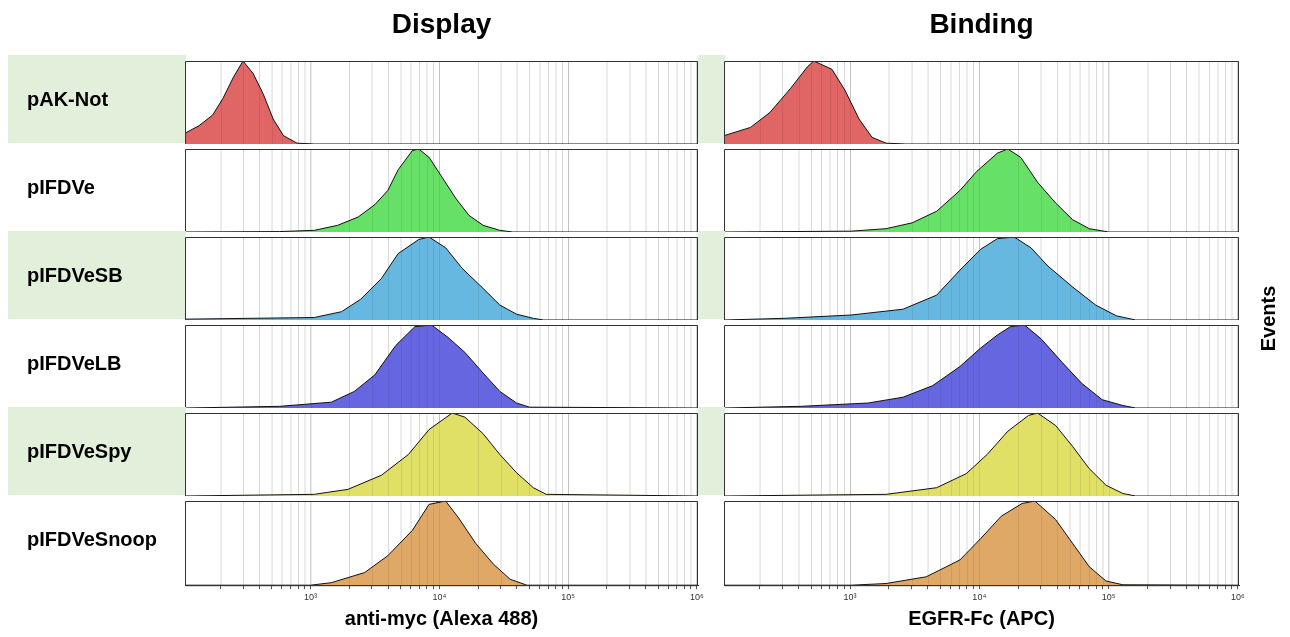 This screenshot has height=637, width=1290. Describe the element at coordinates (74, 363) in the screenshot. I see `y-axis-title: pIFDVeLB` at that location.